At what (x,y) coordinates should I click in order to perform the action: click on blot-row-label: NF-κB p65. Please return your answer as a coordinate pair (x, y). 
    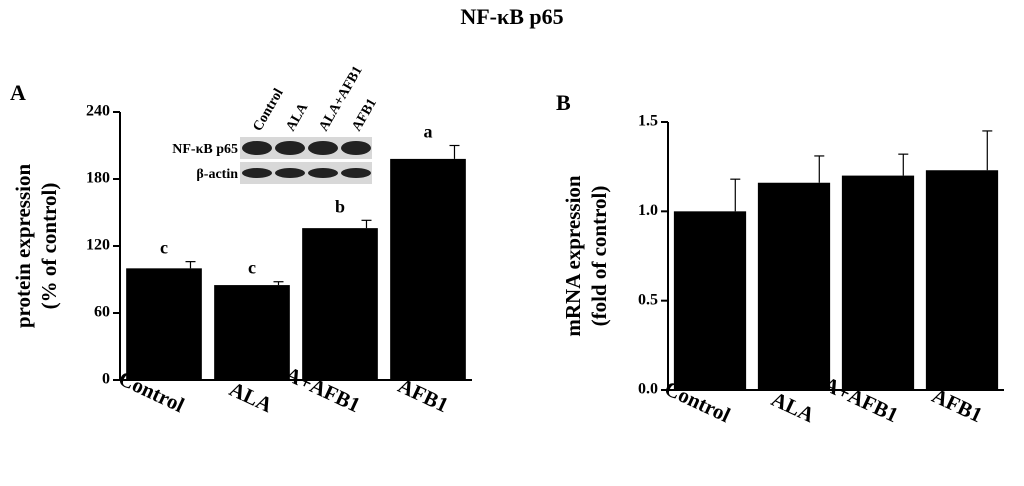
    Looking at the image, I should click on (205, 149).